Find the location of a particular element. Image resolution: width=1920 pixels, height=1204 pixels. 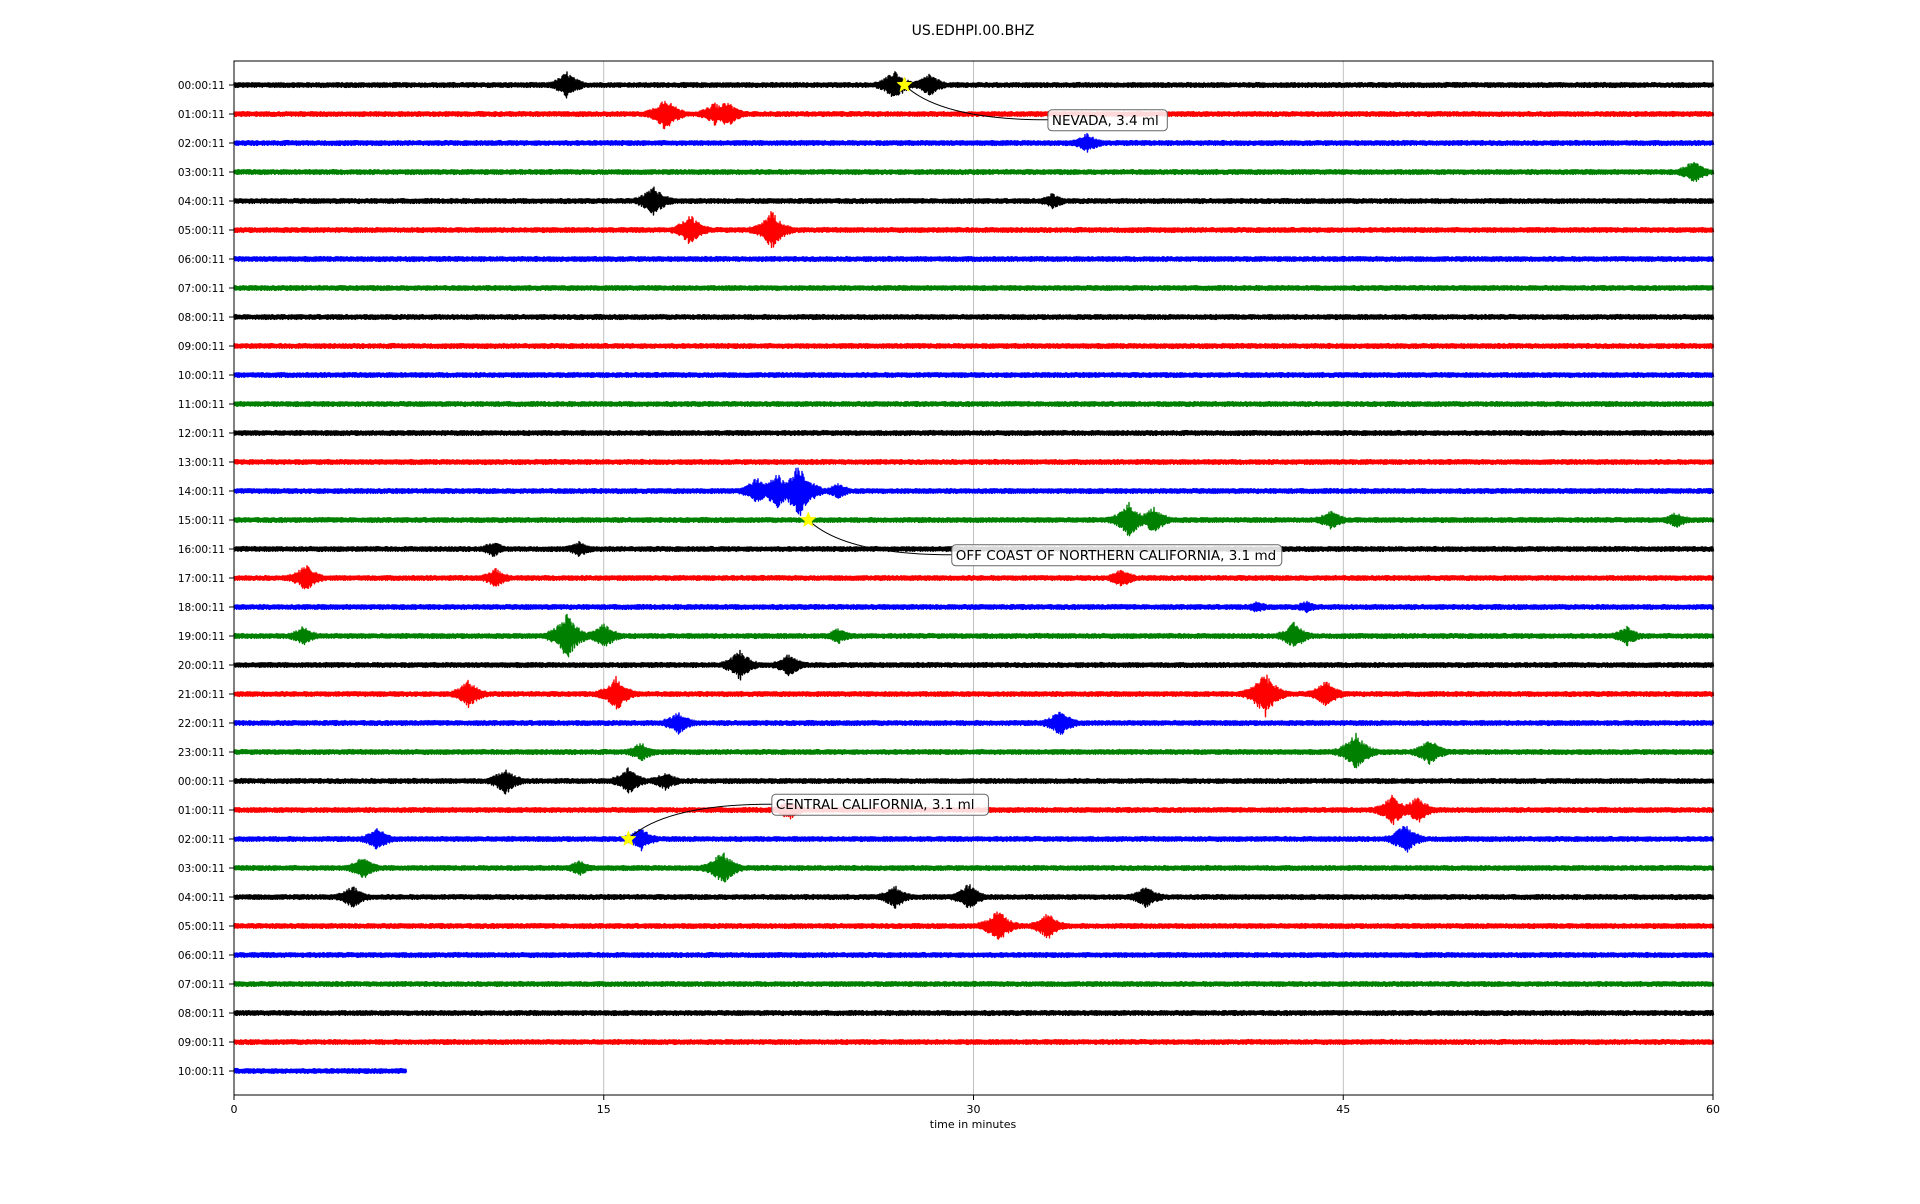

x-tick-label: 15 is located at coordinates (604, 1109).